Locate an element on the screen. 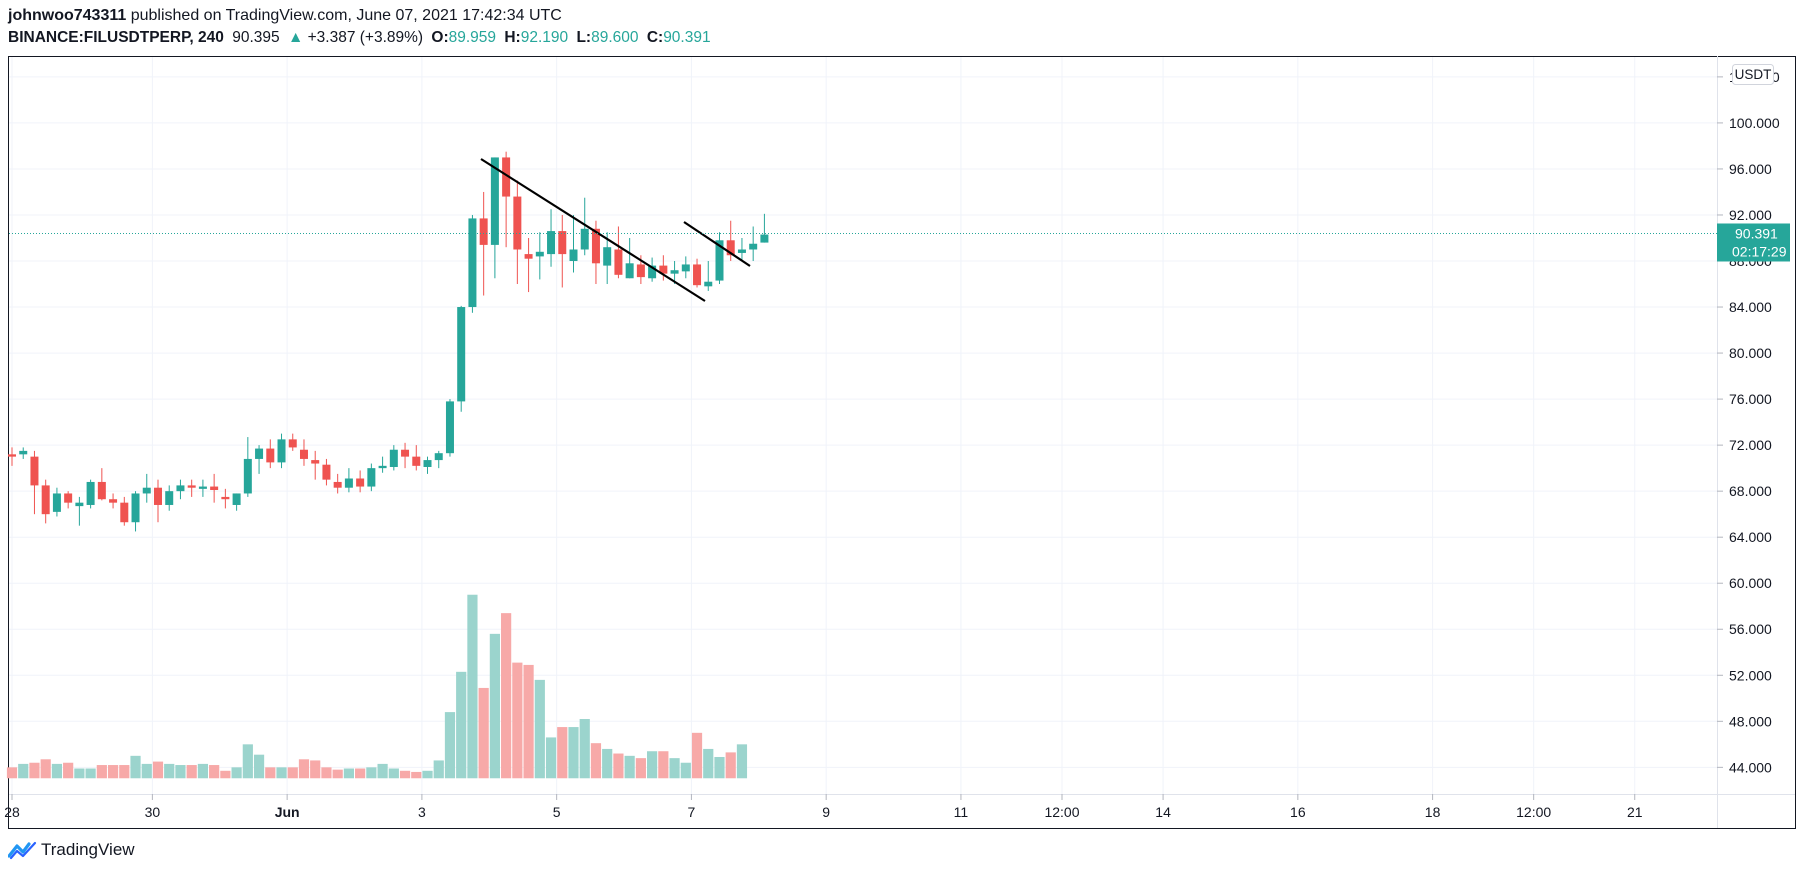  currency-badge: USDT is located at coordinates (1753, 74).